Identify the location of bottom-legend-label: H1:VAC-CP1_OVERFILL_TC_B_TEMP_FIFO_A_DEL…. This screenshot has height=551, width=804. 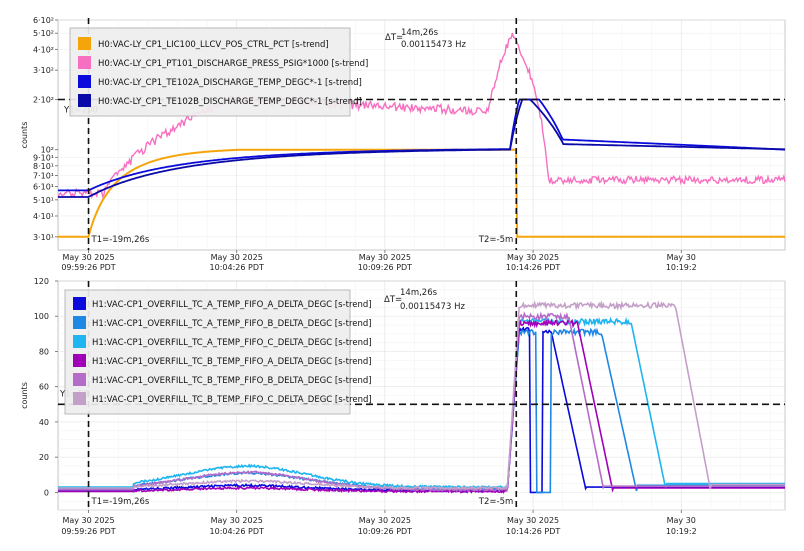
(232, 362).